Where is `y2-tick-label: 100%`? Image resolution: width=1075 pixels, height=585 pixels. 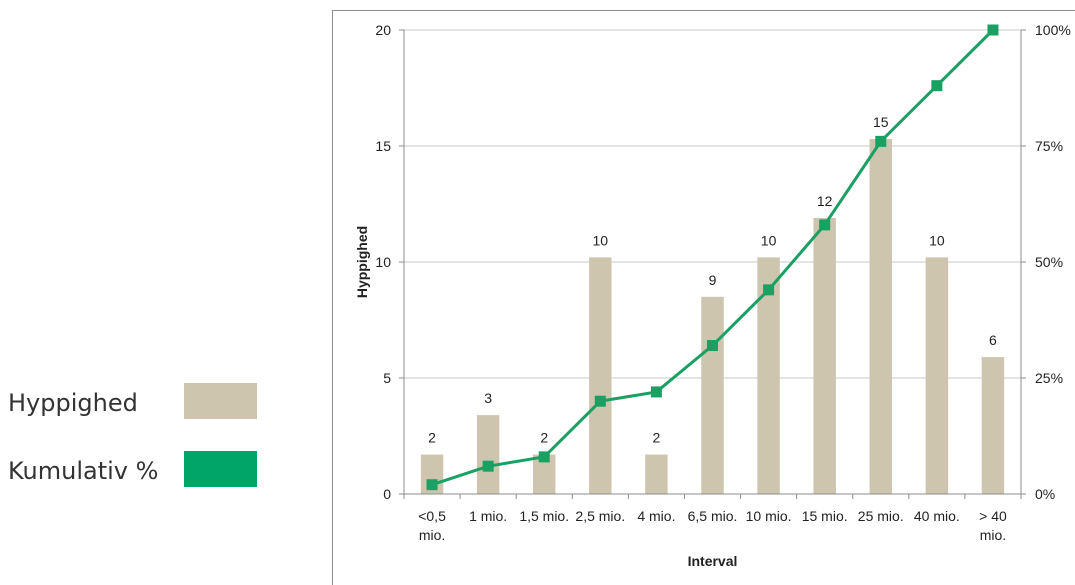
y2-tick-label: 100% is located at coordinates (1053, 30).